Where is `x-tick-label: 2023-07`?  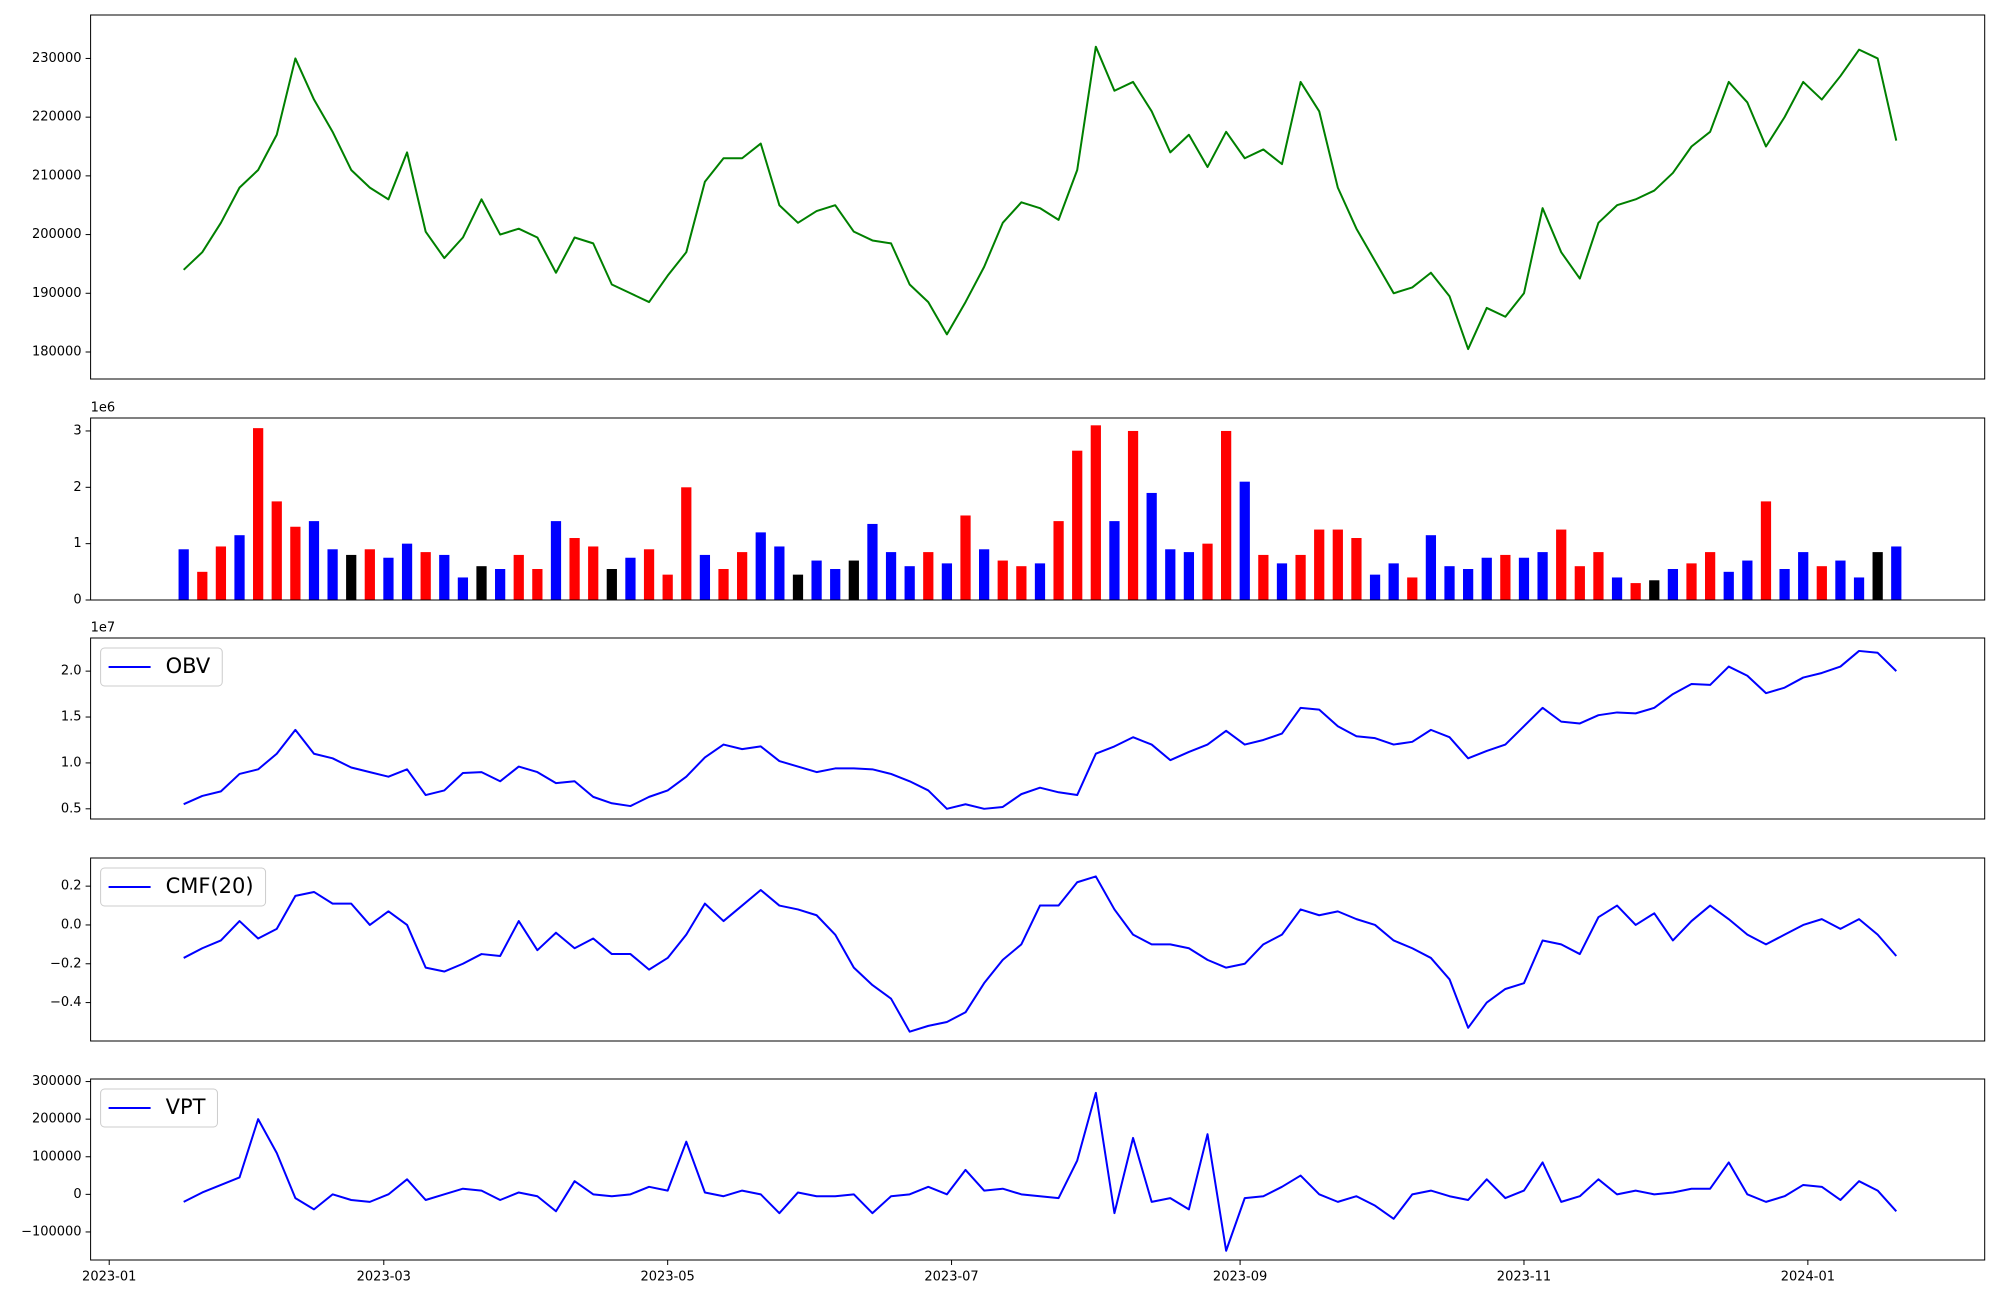
x-tick-label: 2023-07 is located at coordinates (951, 1277).